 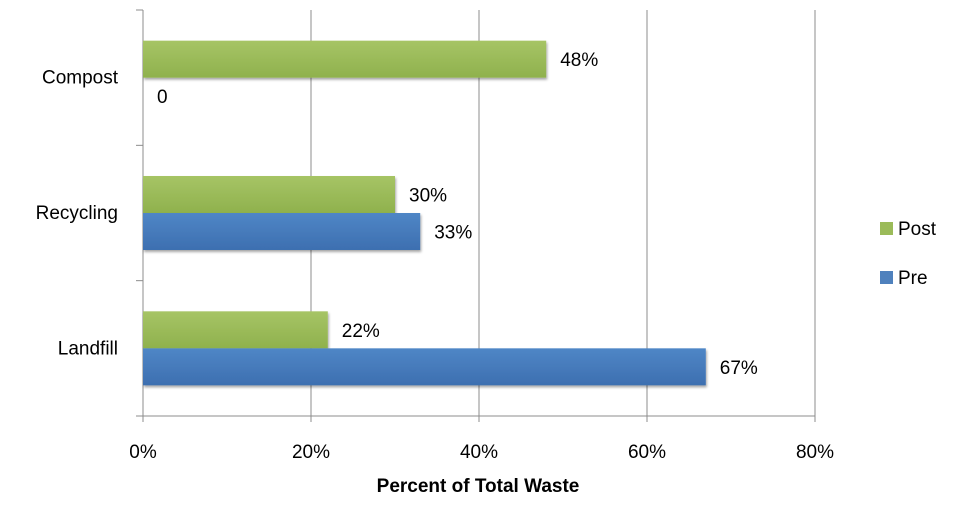 I want to click on data-label: 33%, so click(x=453, y=233).